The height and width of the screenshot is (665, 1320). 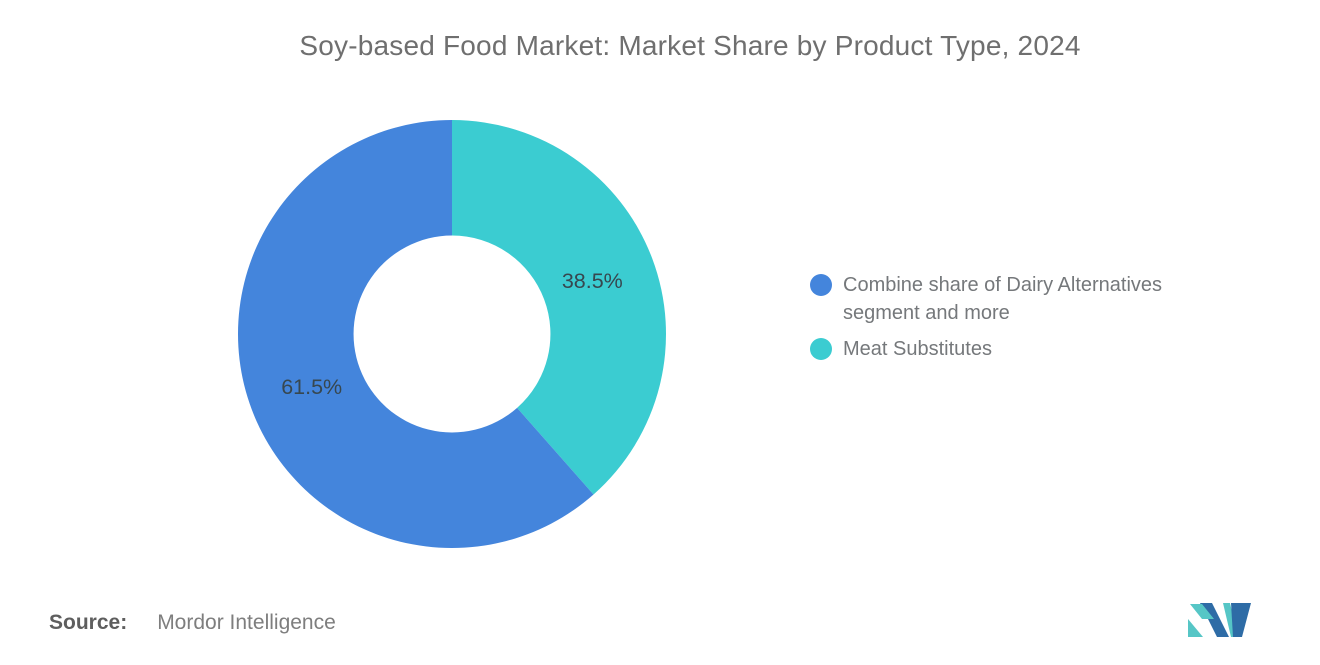 I want to click on slice-label-1: 61.5%, so click(x=311, y=387).